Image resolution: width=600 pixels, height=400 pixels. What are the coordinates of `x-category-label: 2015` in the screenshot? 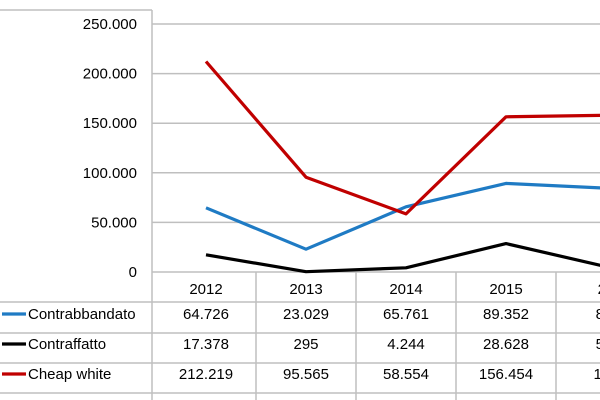 It's located at (505, 289).